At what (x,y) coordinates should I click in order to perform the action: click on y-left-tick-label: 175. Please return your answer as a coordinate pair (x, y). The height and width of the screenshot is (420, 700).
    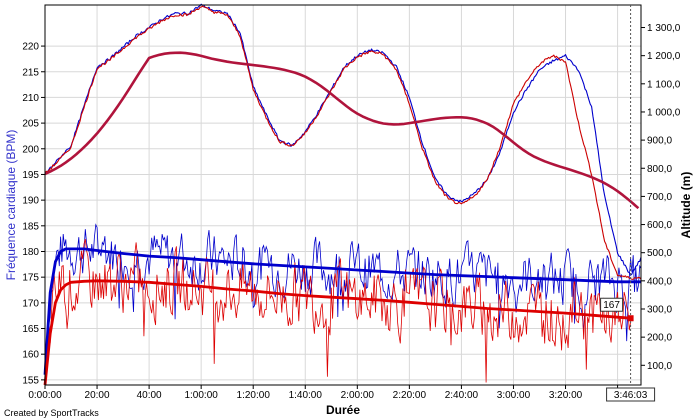
    Looking at the image, I should click on (30, 278).